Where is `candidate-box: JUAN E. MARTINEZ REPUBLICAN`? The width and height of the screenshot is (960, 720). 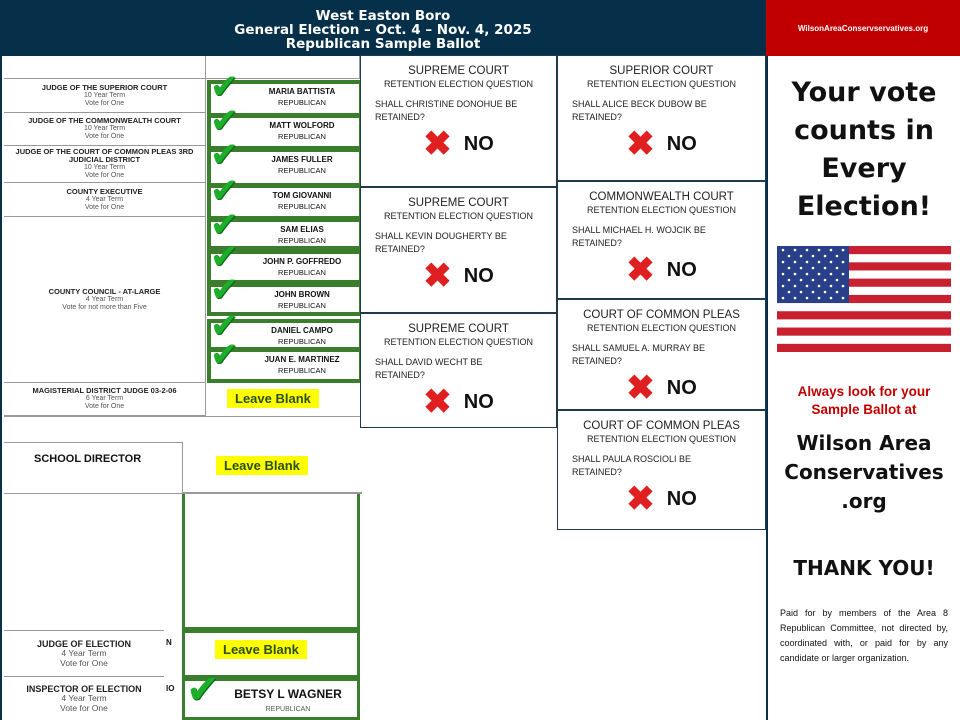 candidate-box: JUAN E. MARTINEZ REPUBLICAN is located at coordinates (285, 365).